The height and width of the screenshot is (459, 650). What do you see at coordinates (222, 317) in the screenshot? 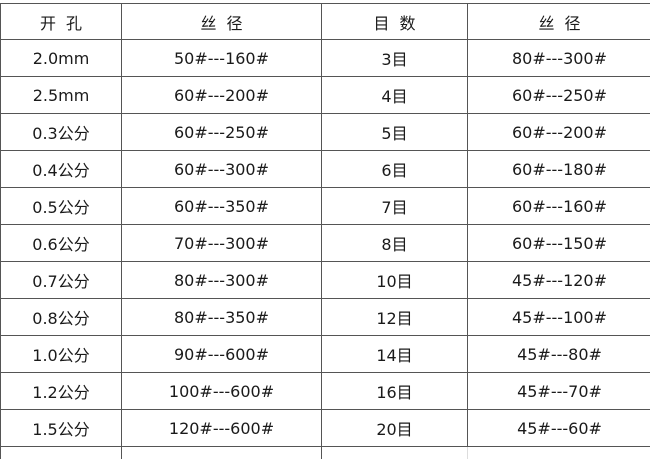
I see `cell-wire-diameter: 80#---350#` at bounding box center [222, 317].